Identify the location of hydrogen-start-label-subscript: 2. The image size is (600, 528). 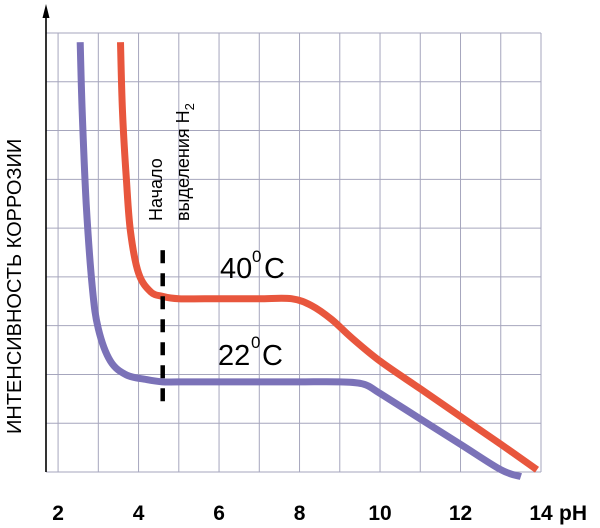
(189, 106).